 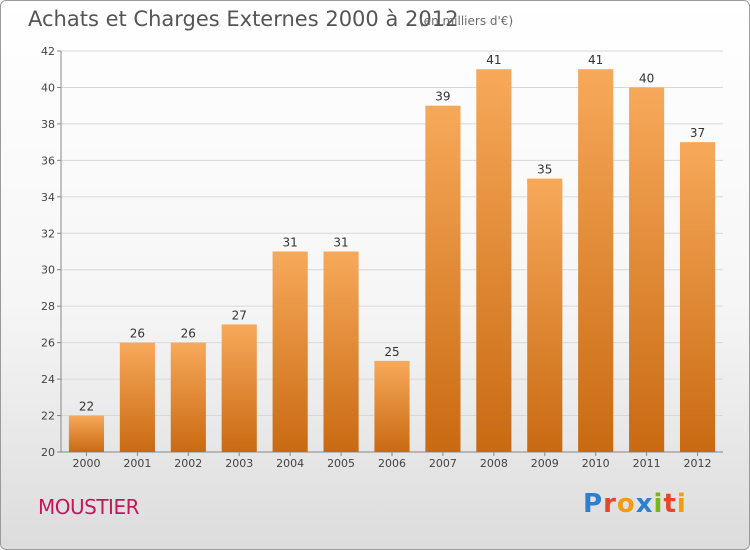 I want to click on y-tick-label: 20, so click(x=48, y=452).